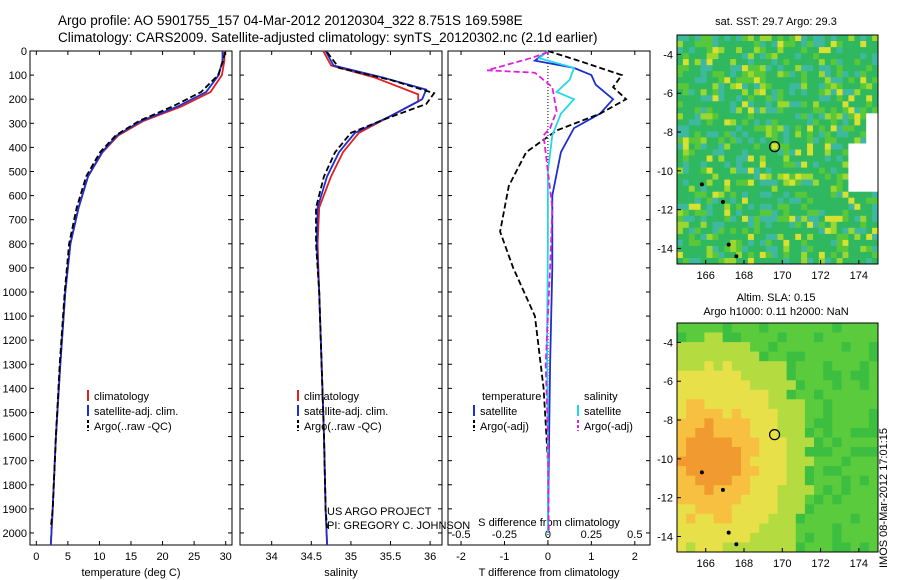 The width and height of the screenshot is (900, 580). Describe the element at coordinates (130, 573) in the screenshot. I see `x-axis-label: temperature (deg C)` at that location.